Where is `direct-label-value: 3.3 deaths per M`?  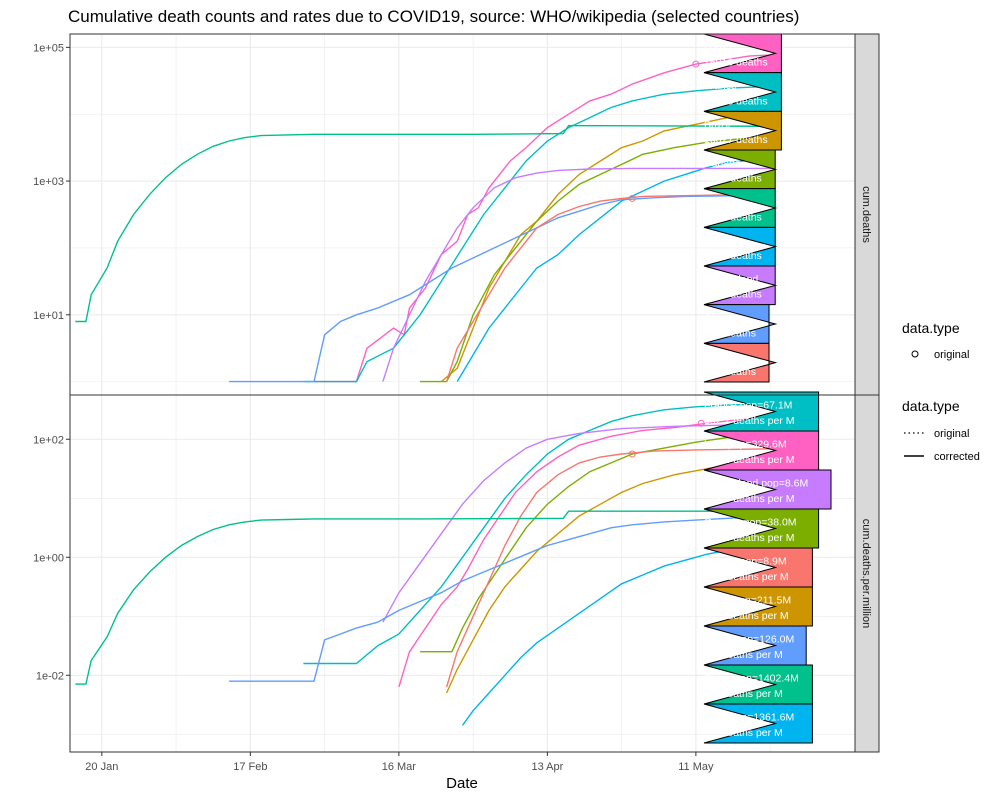 direct-label-value: 3.3 deaths per M is located at coordinates (743, 694).